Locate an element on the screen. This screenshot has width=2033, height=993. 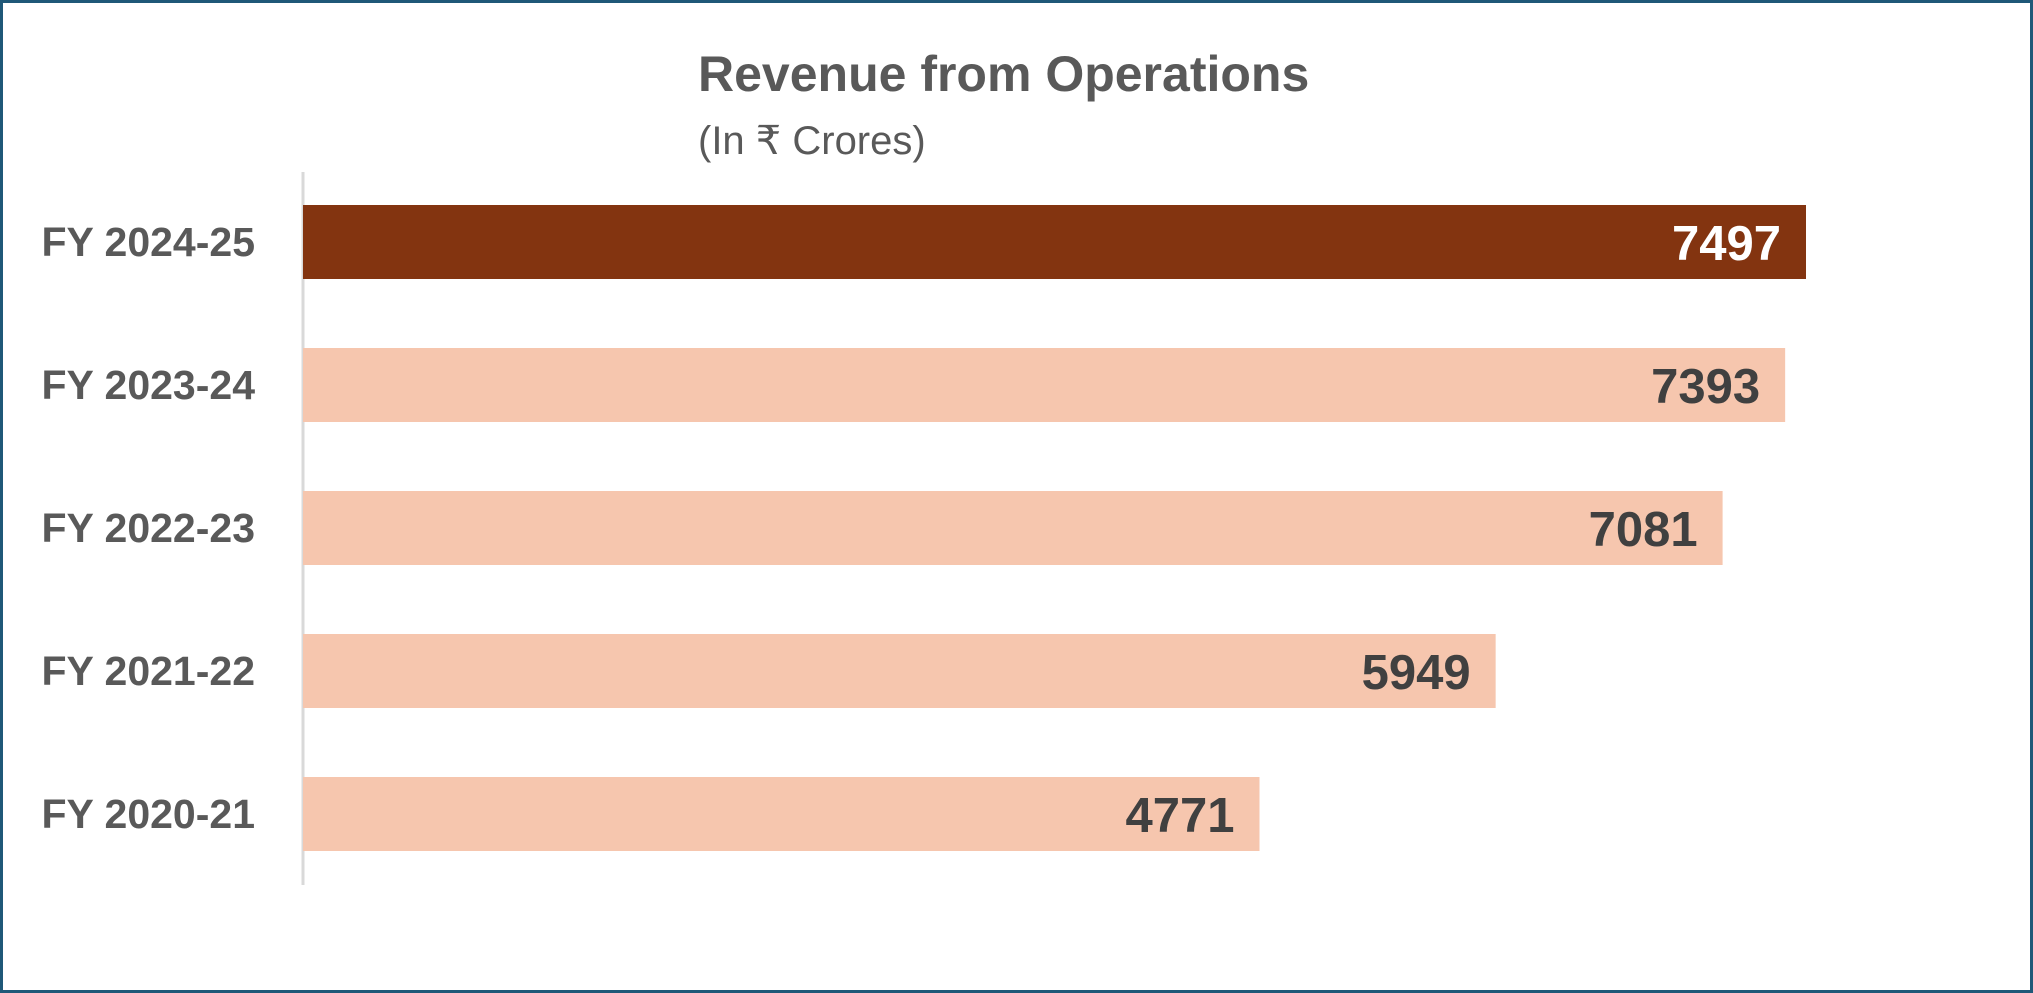
chart-title: Revenue from Operations is located at coordinates (1004, 74).